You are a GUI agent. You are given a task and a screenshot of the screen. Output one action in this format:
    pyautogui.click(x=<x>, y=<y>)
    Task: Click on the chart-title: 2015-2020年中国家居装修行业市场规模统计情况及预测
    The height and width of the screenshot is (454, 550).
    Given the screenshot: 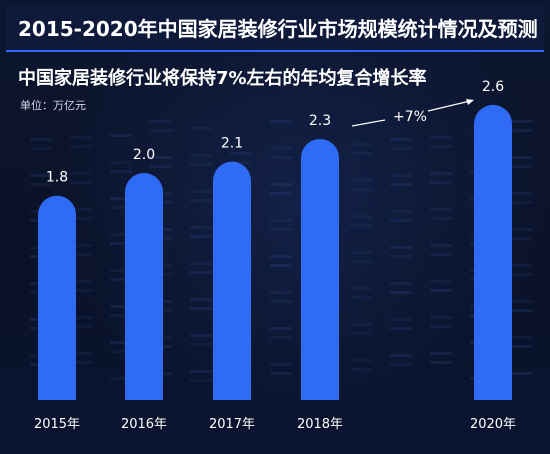 What is the action you would take?
    pyautogui.click(x=278, y=29)
    